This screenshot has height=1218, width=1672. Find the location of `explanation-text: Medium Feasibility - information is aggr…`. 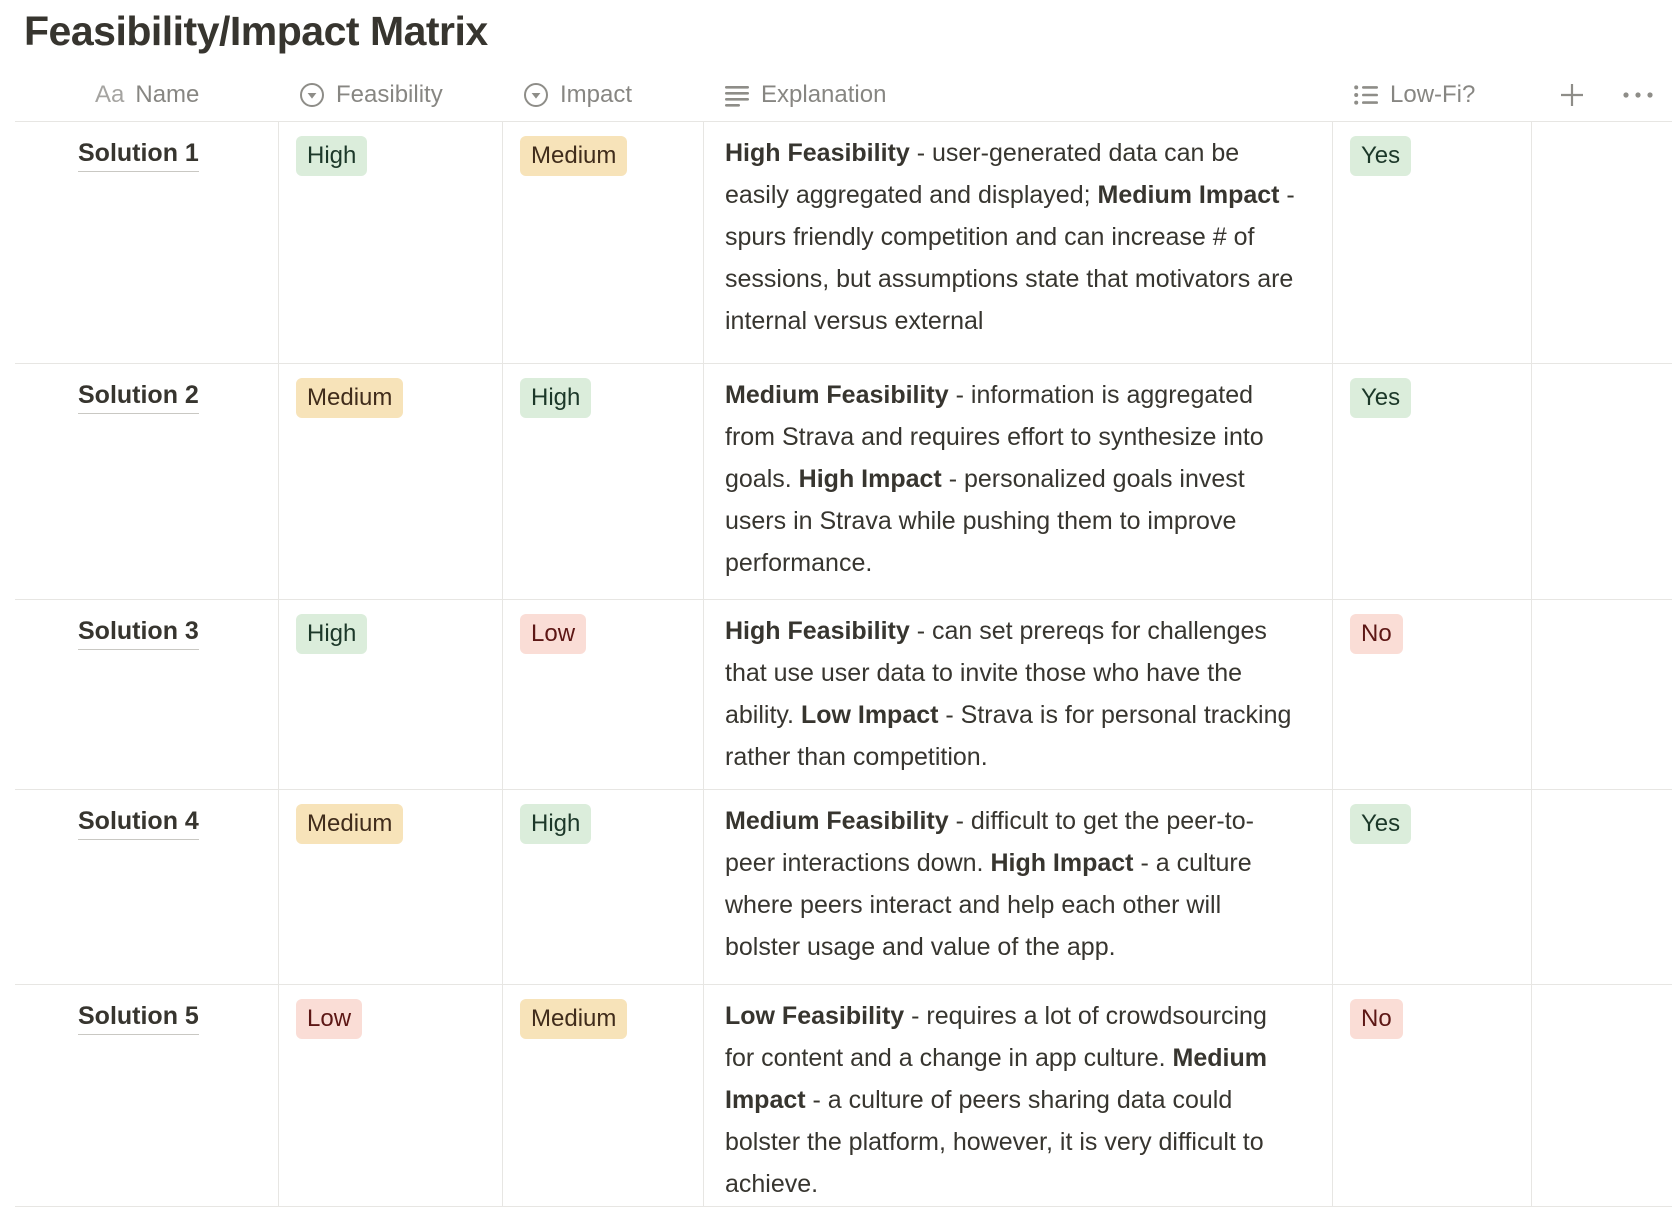

explanation-text: Medium Feasibility - information is aggr… is located at coordinates (994, 479).